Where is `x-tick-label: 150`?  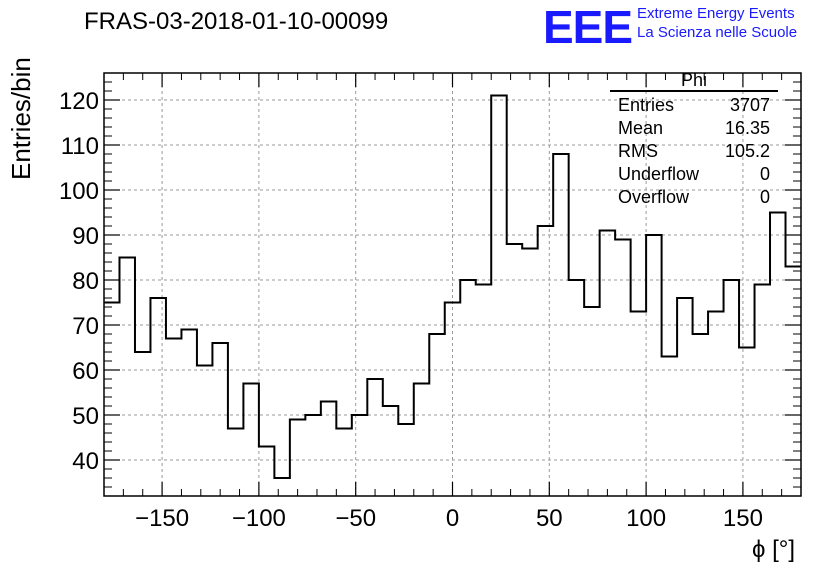 x-tick-label: 150 is located at coordinates (743, 518).